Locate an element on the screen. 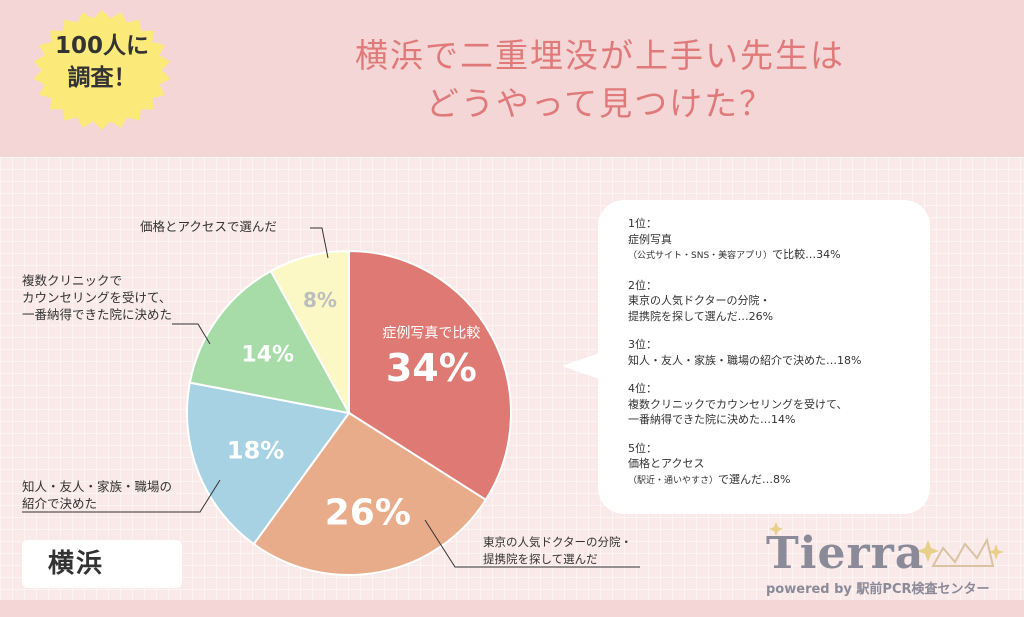 The width and height of the screenshot is (1024, 617). annotation-price: 価格とアクセスで選んだ is located at coordinates (208, 226).